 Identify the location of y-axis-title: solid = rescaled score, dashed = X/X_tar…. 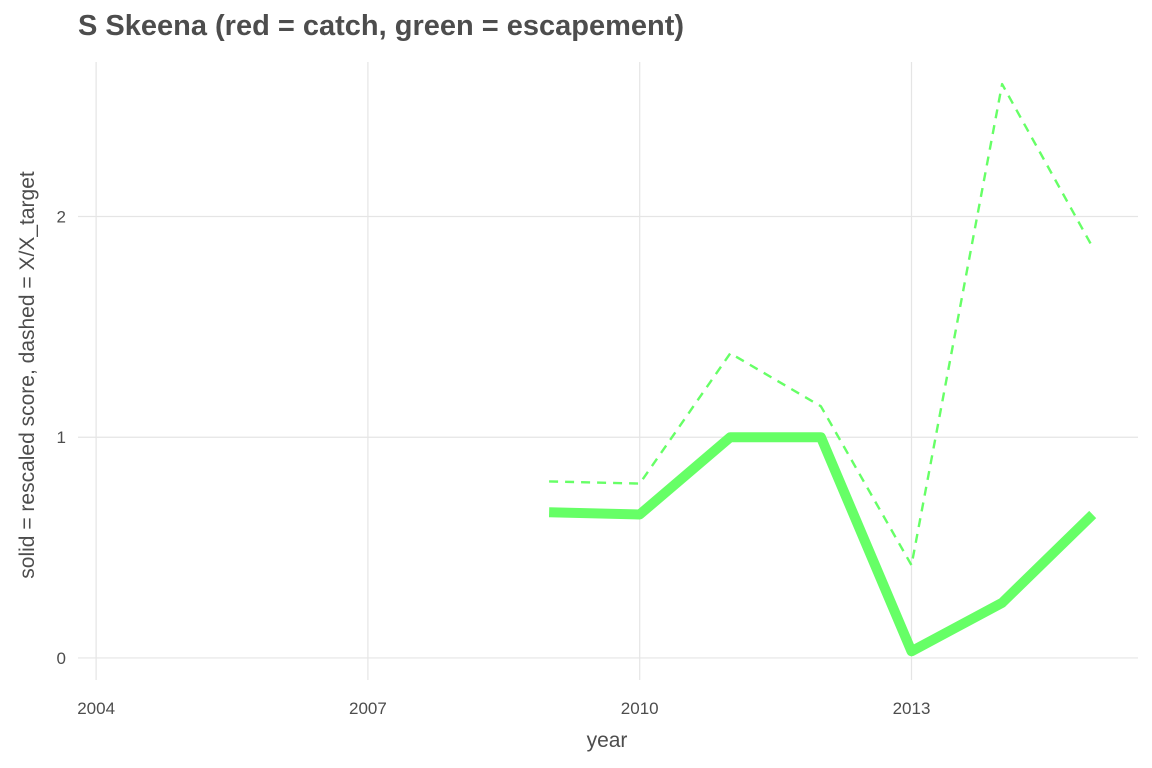
(27, 375).